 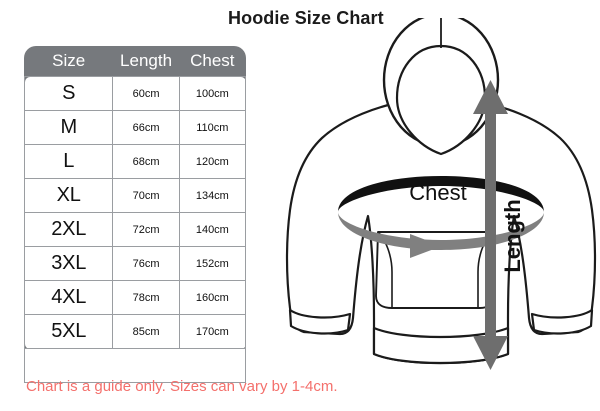 What do you see at coordinates (512, 235) in the screenshot?
I see `length-label: Length` at bounding box center [512, 235].